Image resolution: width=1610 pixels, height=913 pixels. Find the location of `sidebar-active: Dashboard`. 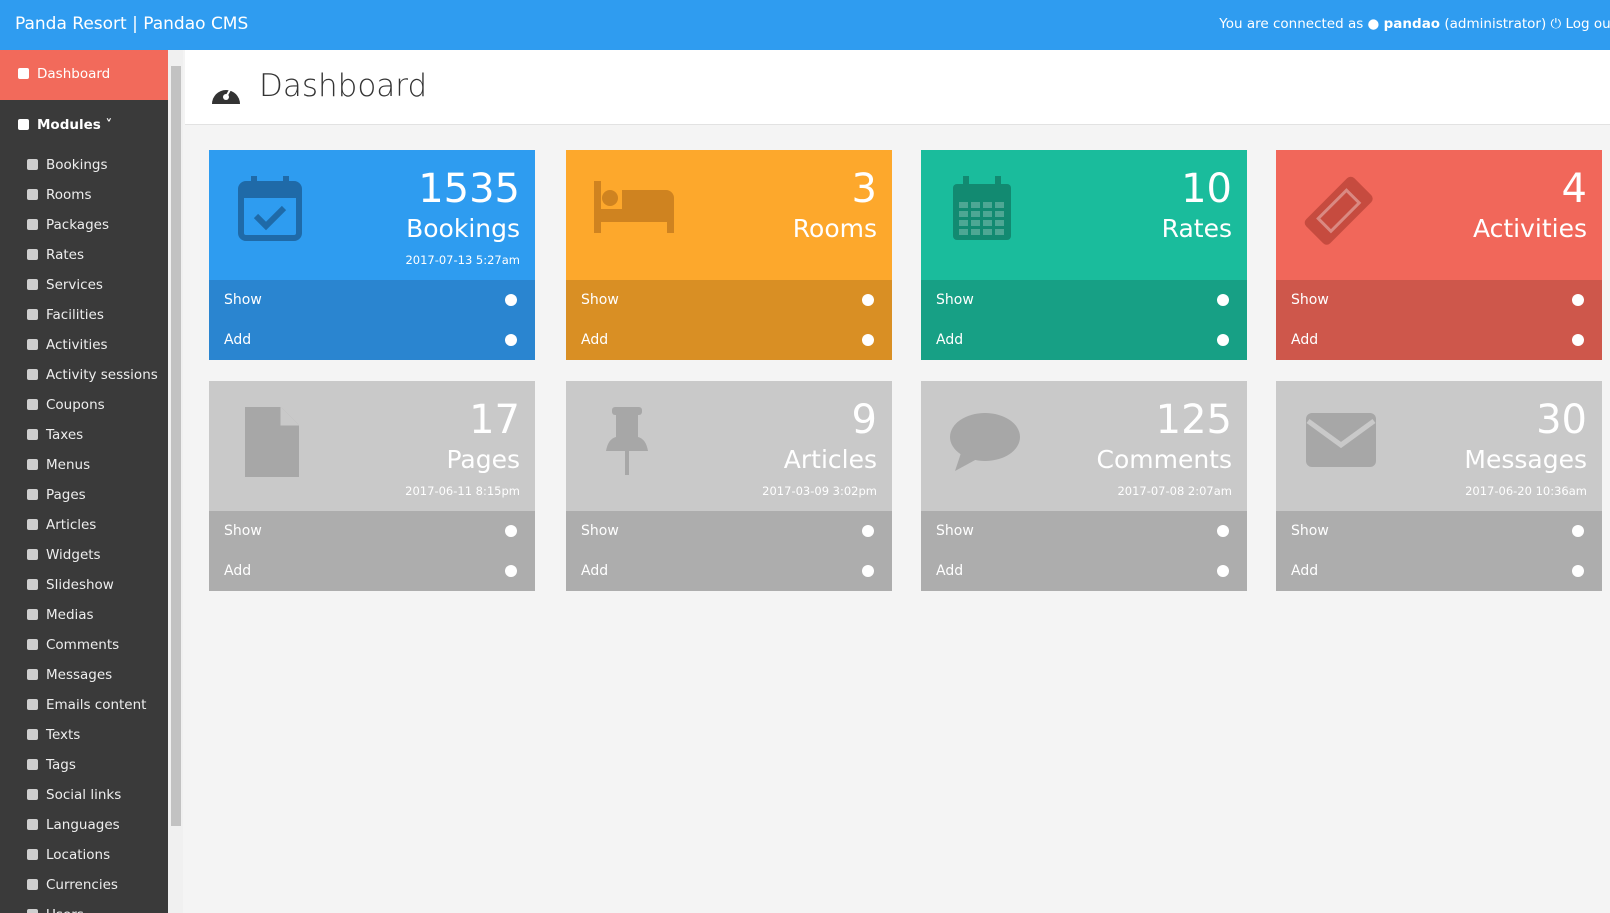

sidebar-active: Dashboard is located at coordinates (84, 75).